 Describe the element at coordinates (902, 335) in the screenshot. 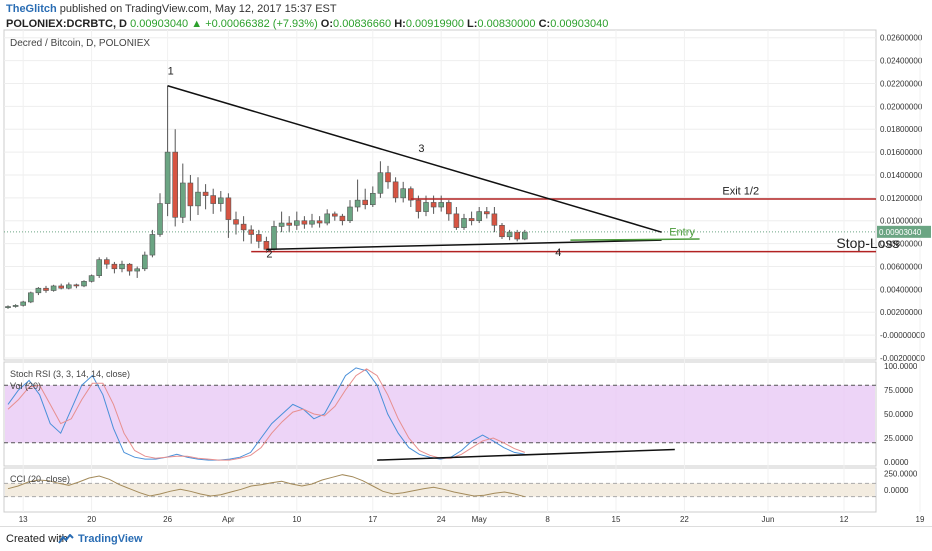

I see `price-tick-label: -0.00000000` at that location.